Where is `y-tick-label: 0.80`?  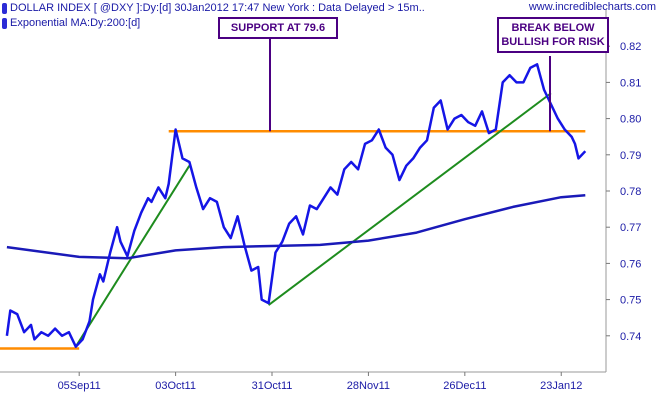
y-tick-label: 0.80 is located at coordinates (630, 120).